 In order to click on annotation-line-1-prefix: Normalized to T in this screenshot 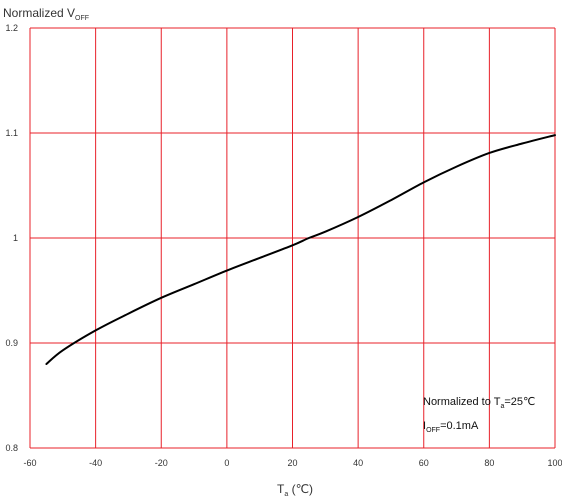, I will do `click(462, 402)`.